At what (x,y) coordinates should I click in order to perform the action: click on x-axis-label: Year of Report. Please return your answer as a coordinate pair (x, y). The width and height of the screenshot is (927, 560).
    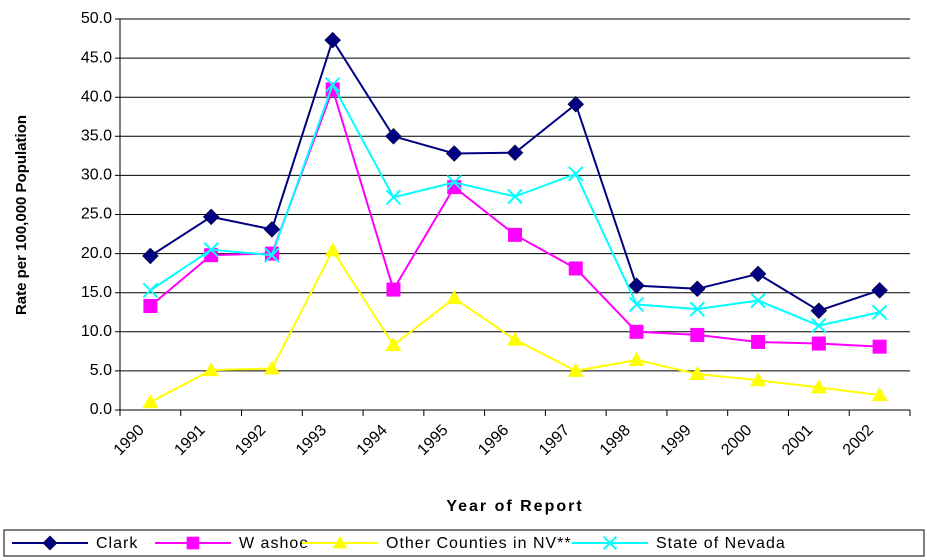
    Looking at the image, I should click on (514, 506).